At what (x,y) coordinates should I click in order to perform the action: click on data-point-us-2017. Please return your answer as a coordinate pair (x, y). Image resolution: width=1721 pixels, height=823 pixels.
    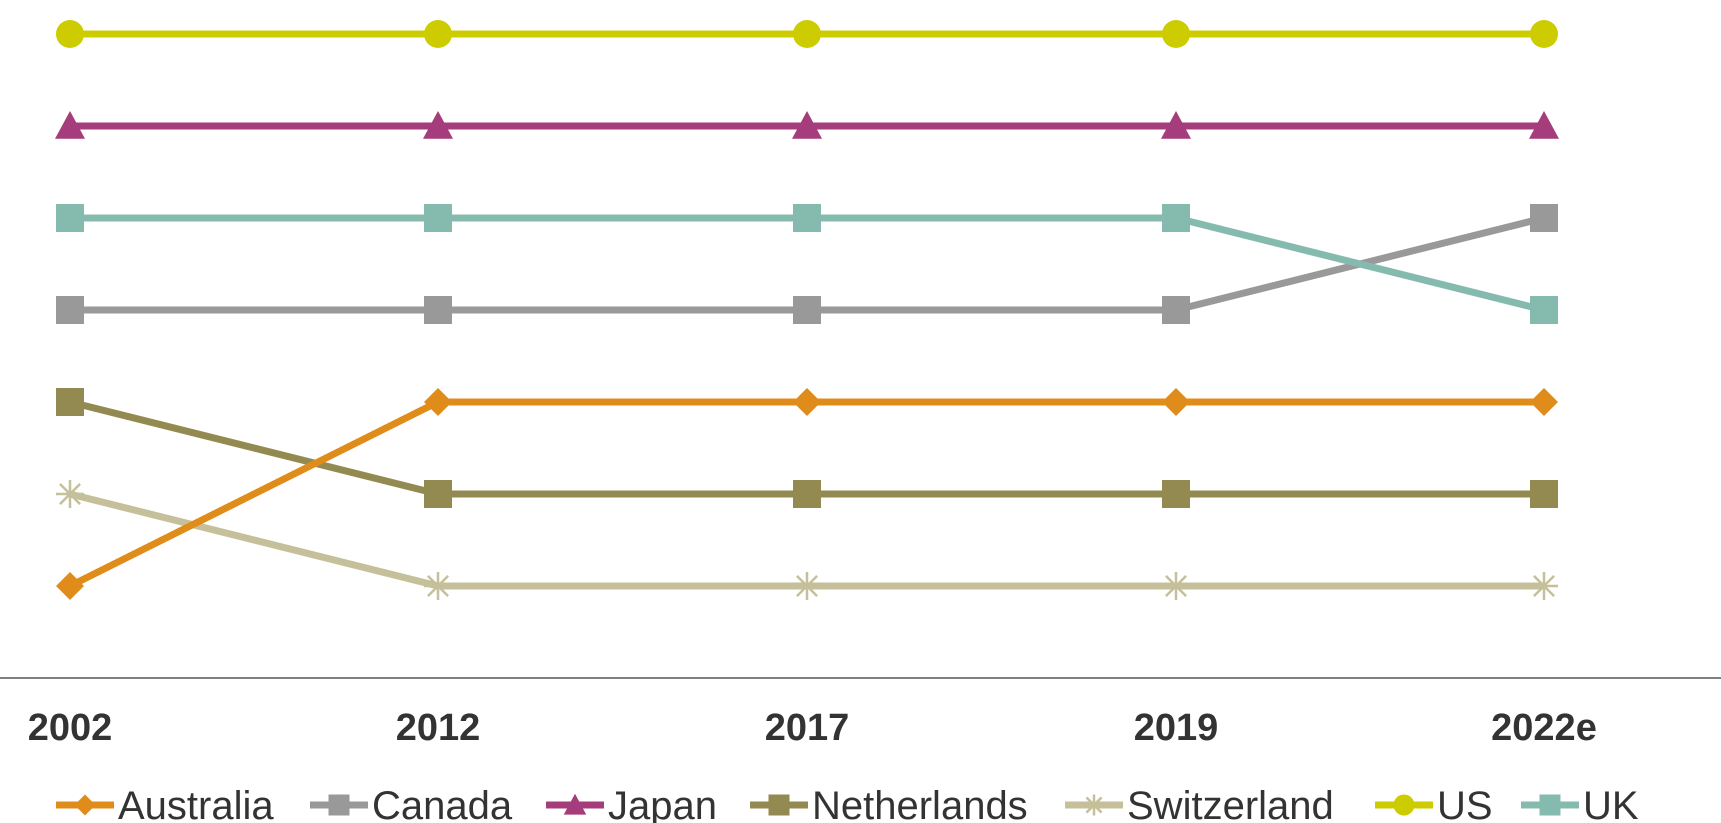
    Looking at the image, I should click on (807, 34).